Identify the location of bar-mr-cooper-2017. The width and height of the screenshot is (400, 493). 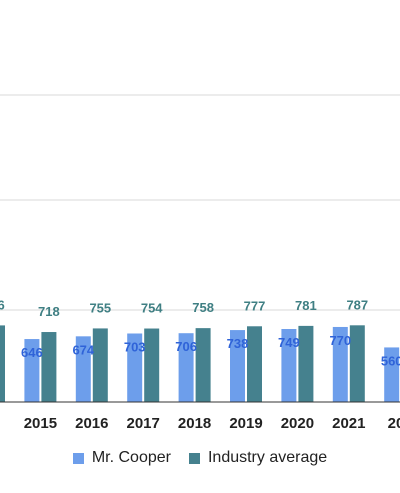
(135, 367).